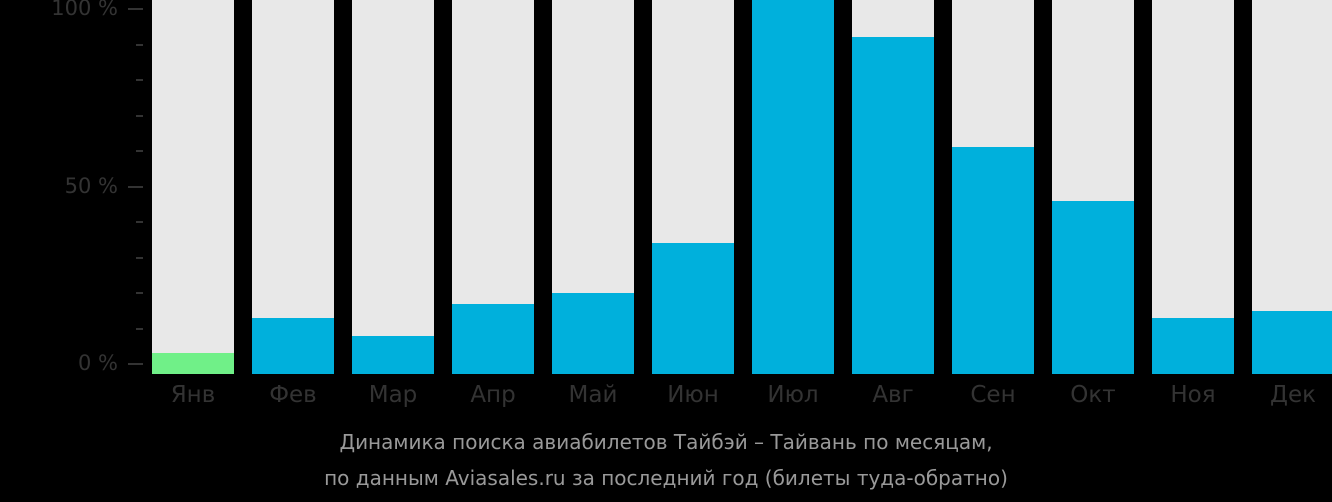 The width and height of the screenshot is (1332, 502). What do you see at coordinates (91, 186) in the screenshot?
I see `y-tick-label-50: 50 %` at bounding box center [91, 186].